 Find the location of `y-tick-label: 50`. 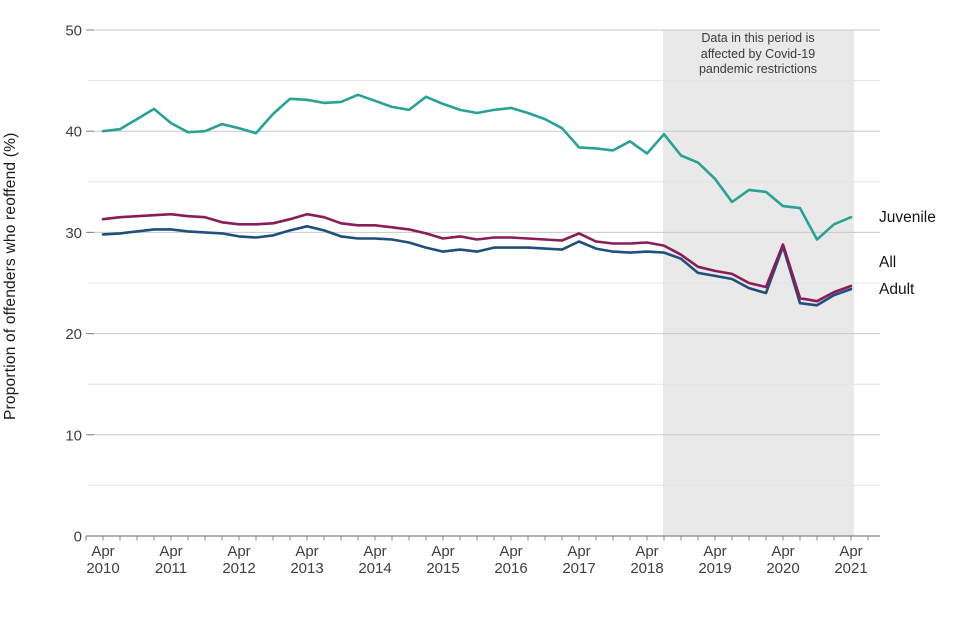

y-tick-label: 50 is located at coordinates (73, 31).